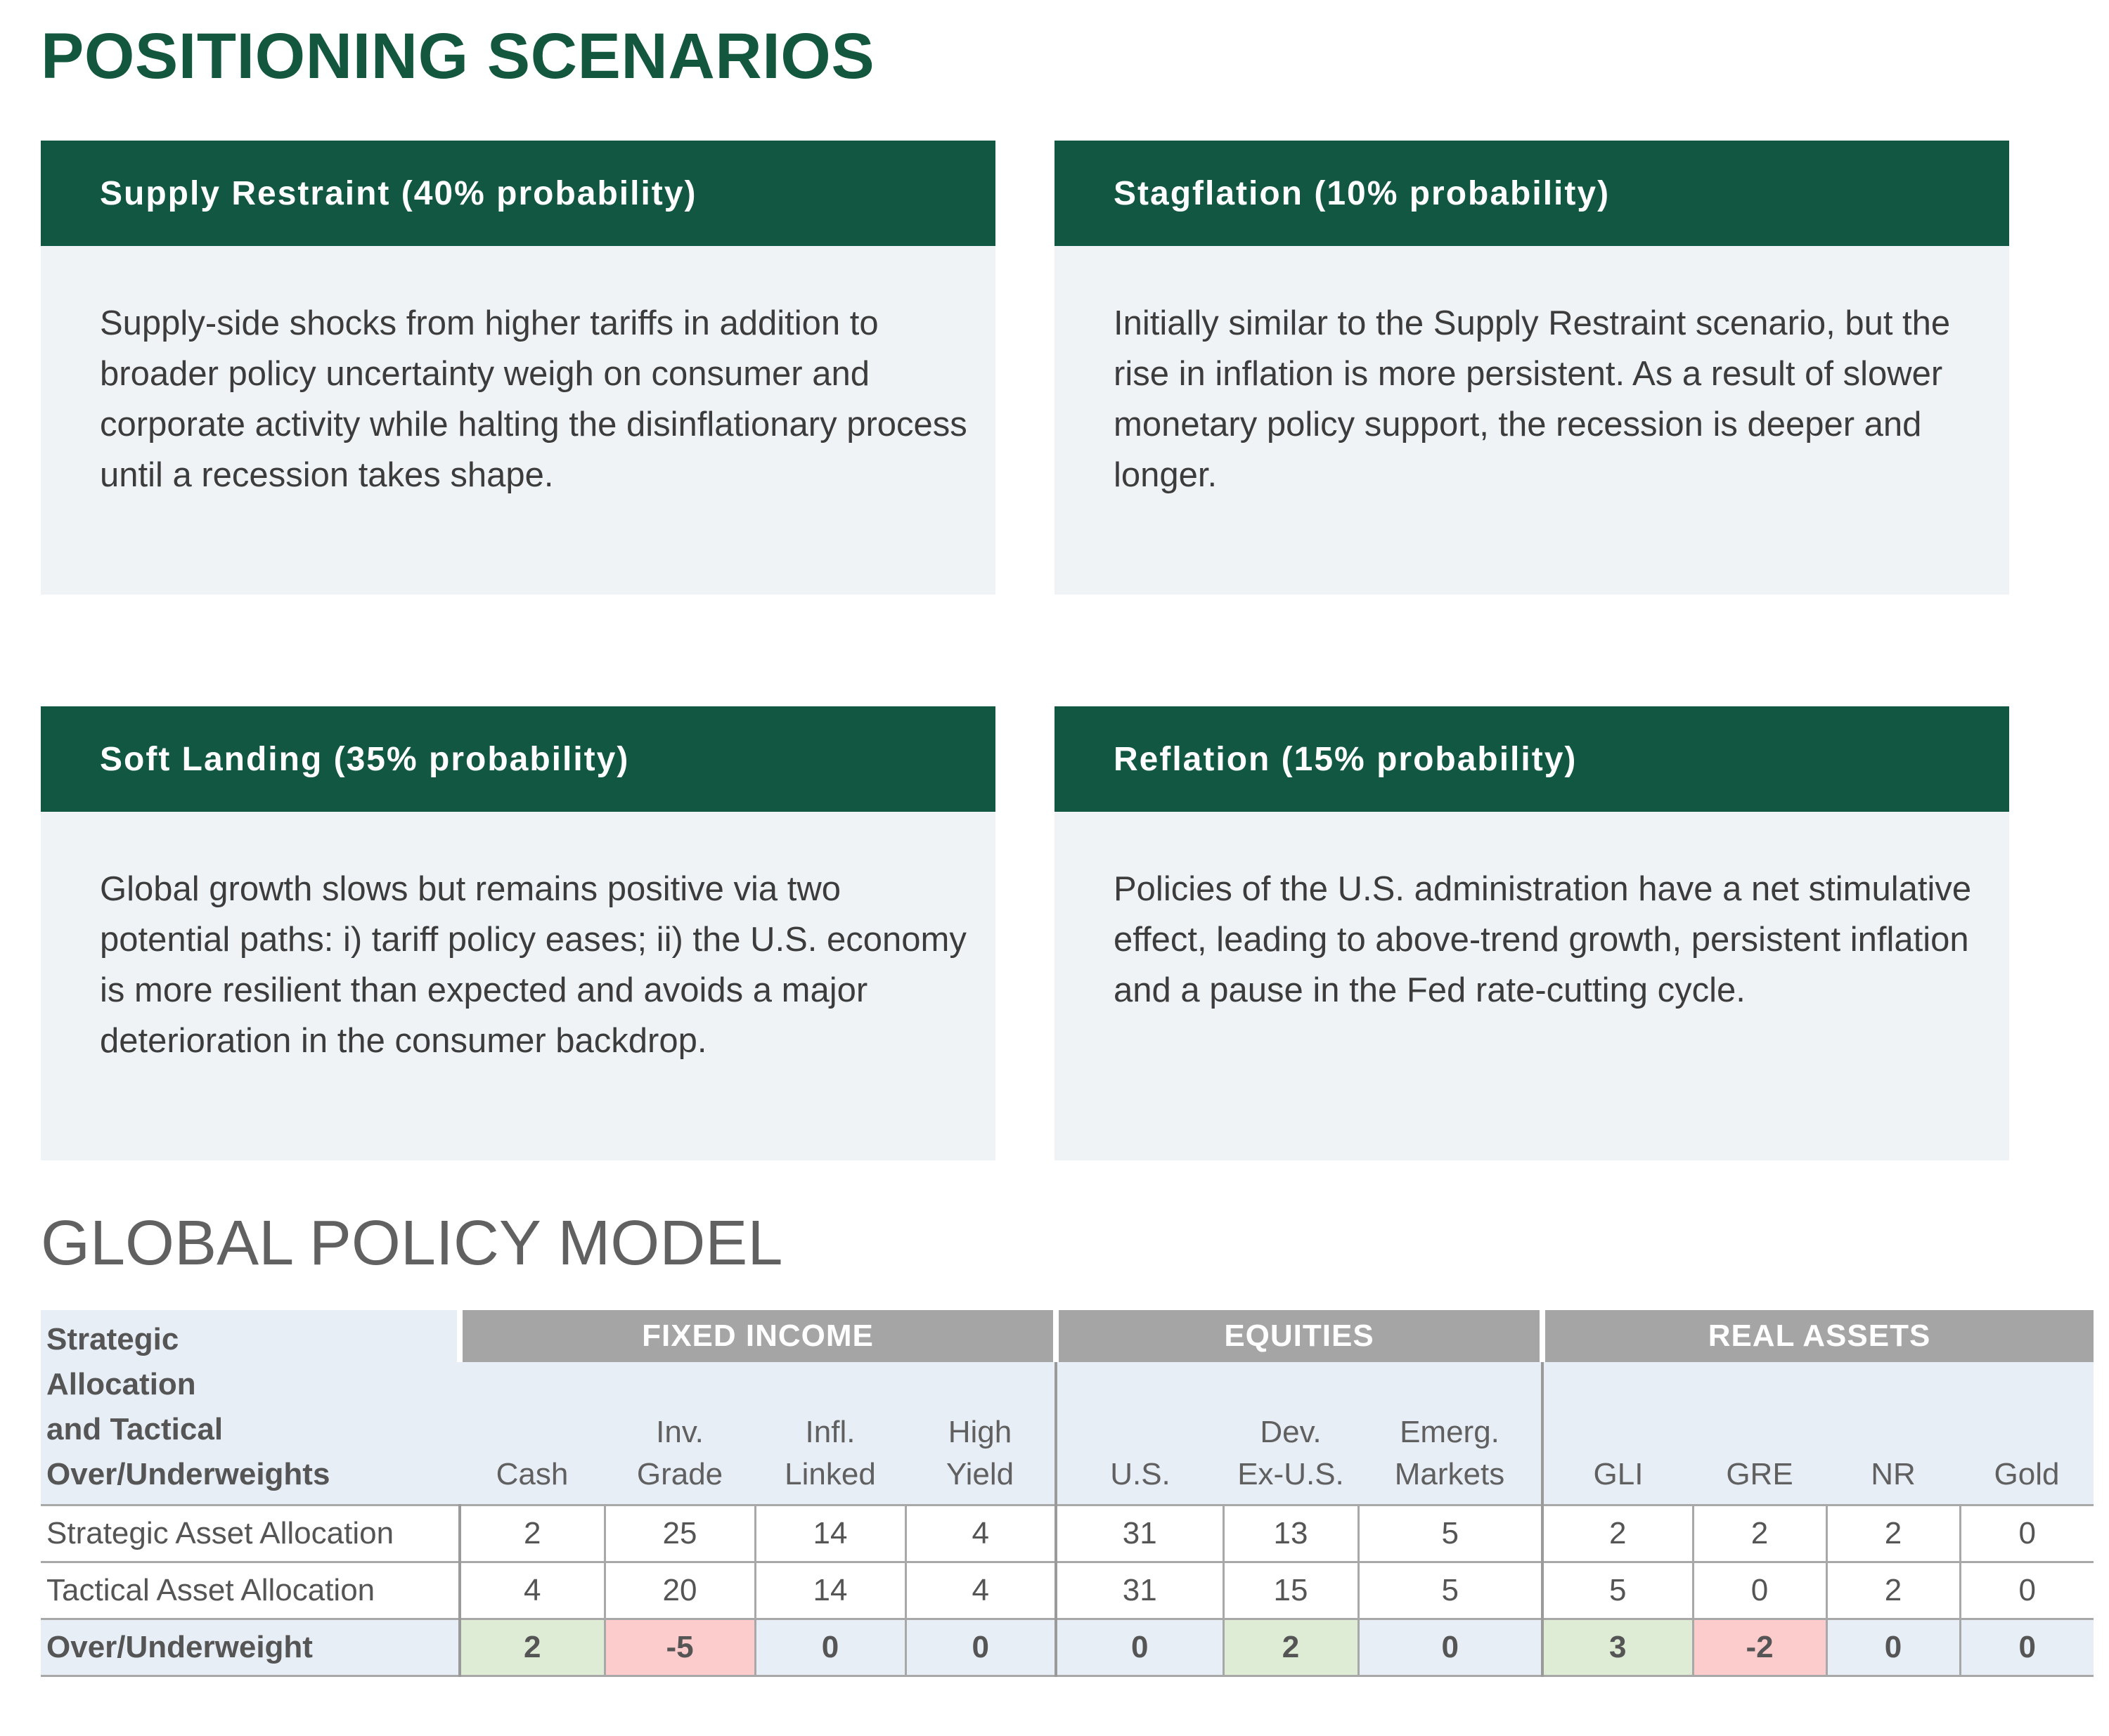 The image size is (2109, 1736). What do you see at coordinates (1140, 1474) in the screenshot?
I see `column-header-line: U.S.` at bounding box center [1140, 1474].